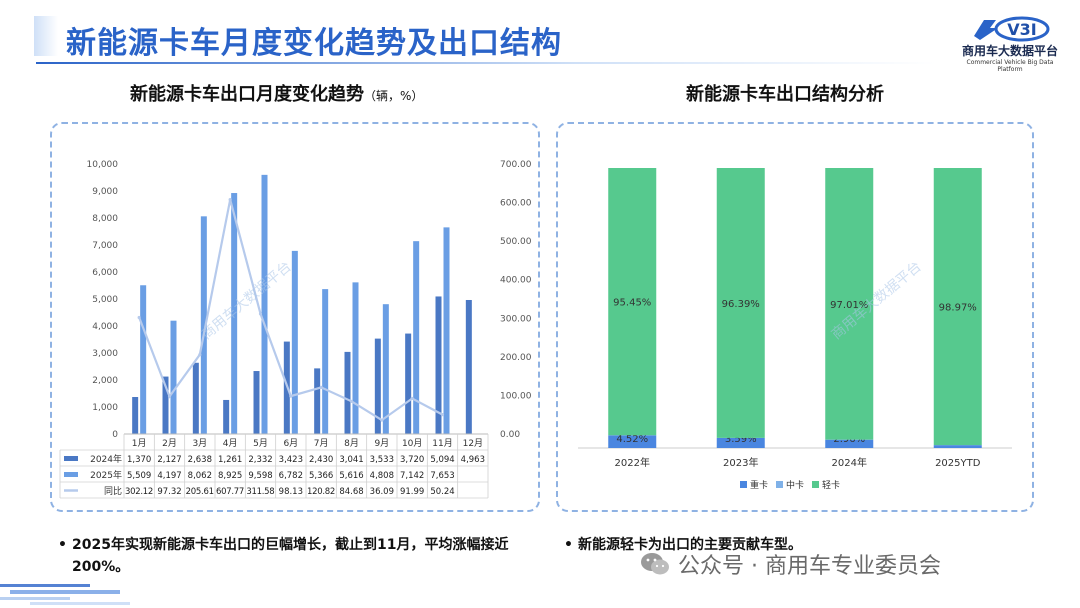 This screenshot has width=1080, height=608. Describe the element at coordinates (516, 358) in the screenshot. I see `y-right-tick-label: 200.00` at that location.